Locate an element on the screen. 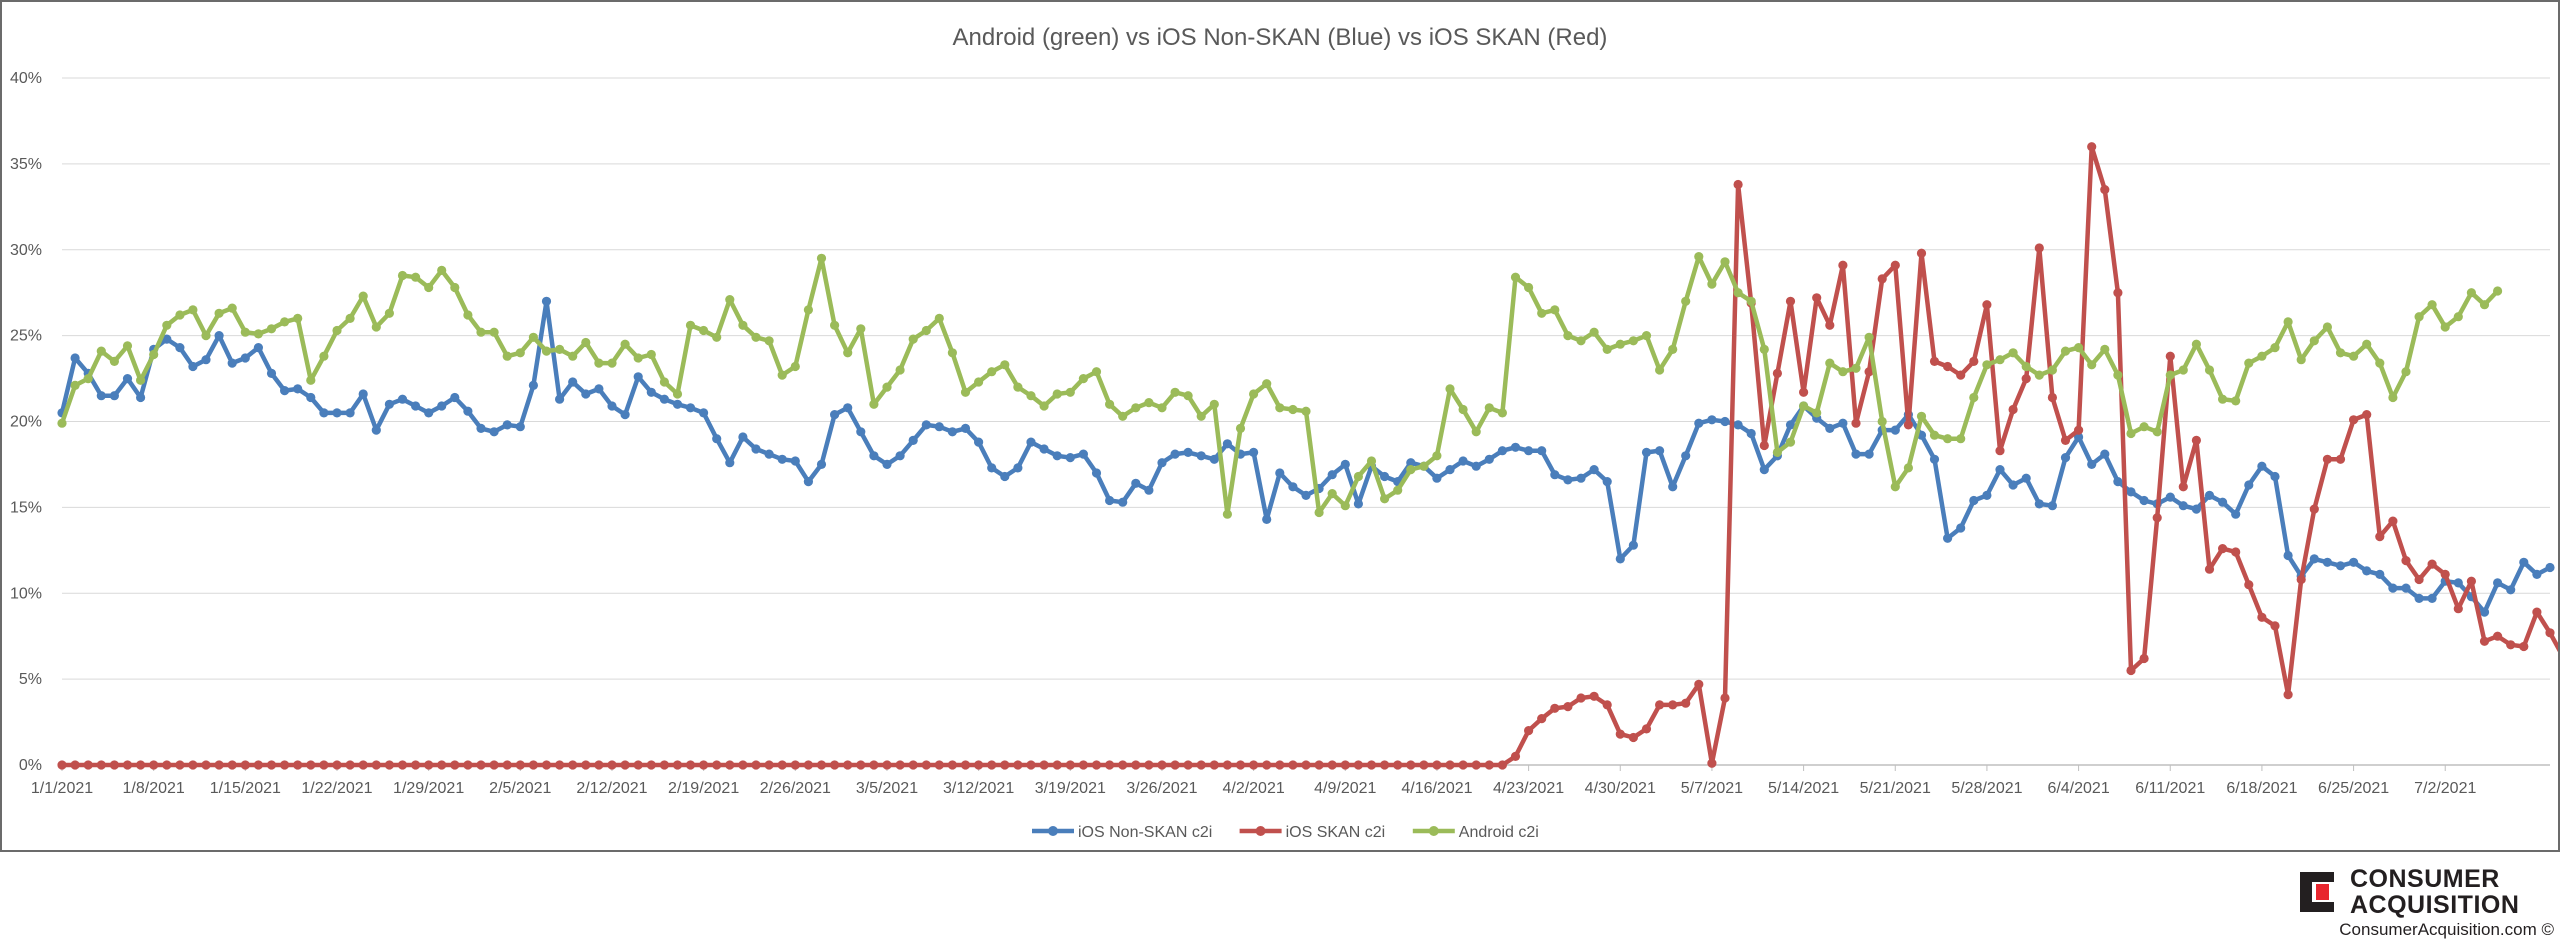 The width and height of the screenshot is (2560, 946). x-tick-label: 7/2/2021 is located at coordinates (2445, 788).